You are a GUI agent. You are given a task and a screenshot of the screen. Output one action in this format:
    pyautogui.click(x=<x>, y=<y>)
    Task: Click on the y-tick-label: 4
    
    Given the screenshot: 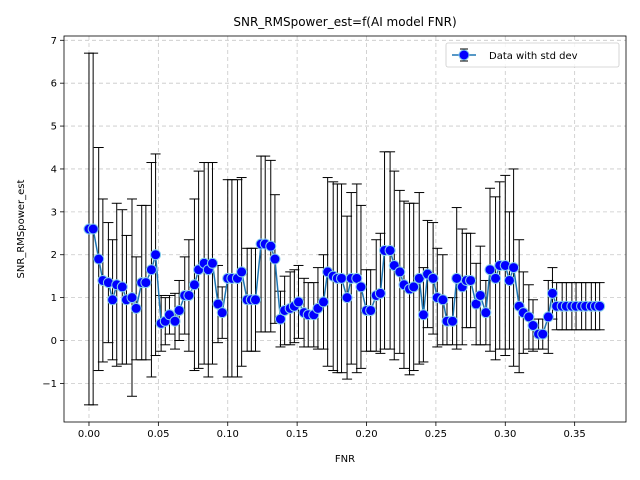 What is the action you would take?
    pyautogui.click(x=54, y=169)
    